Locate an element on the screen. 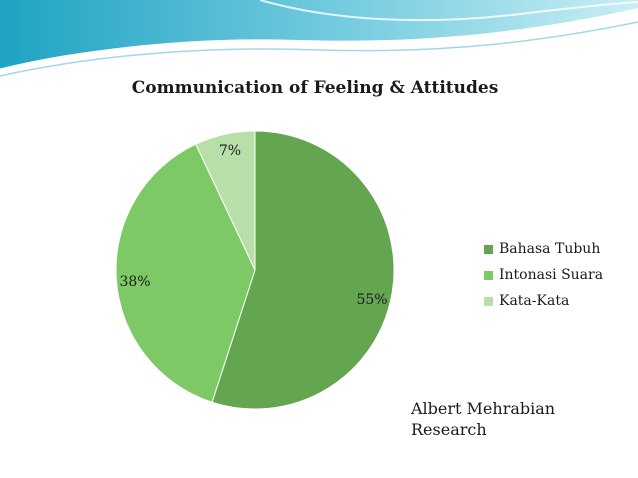 This screenshot has height=478, width=638. data-label-intonasi-suara: 38% is located at coordinates (134, 282).